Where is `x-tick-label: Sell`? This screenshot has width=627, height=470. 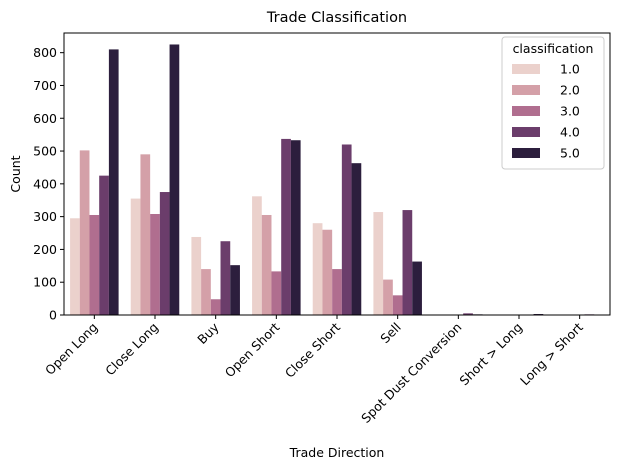 x-tick-label: Sell is located at coordinates (390, 333).